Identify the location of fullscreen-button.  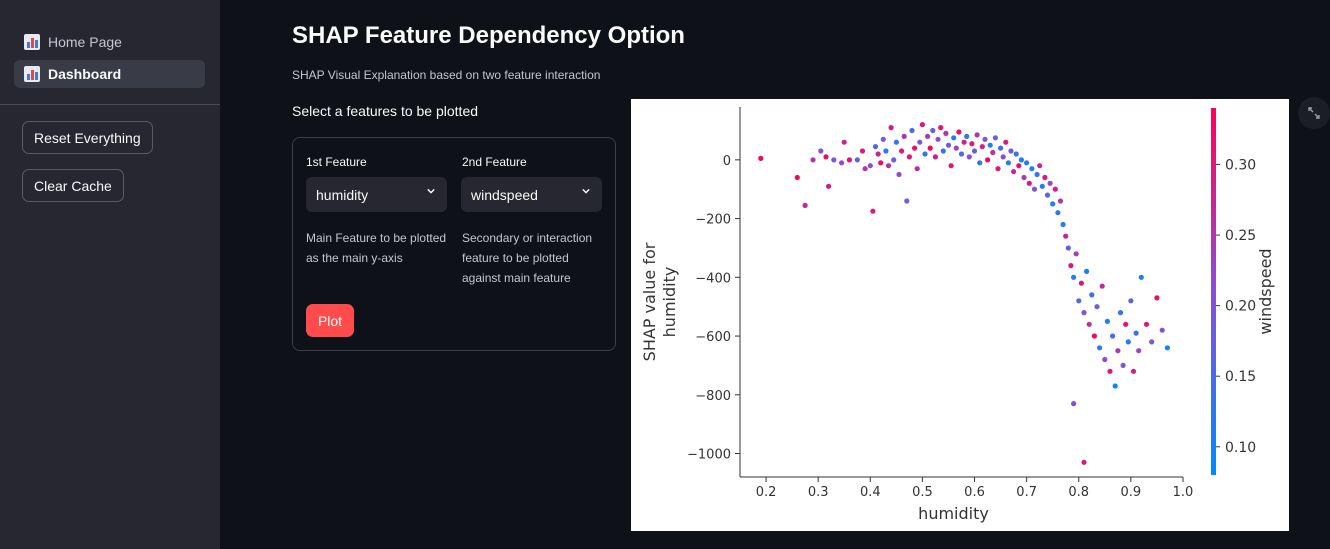
(1314, 113).